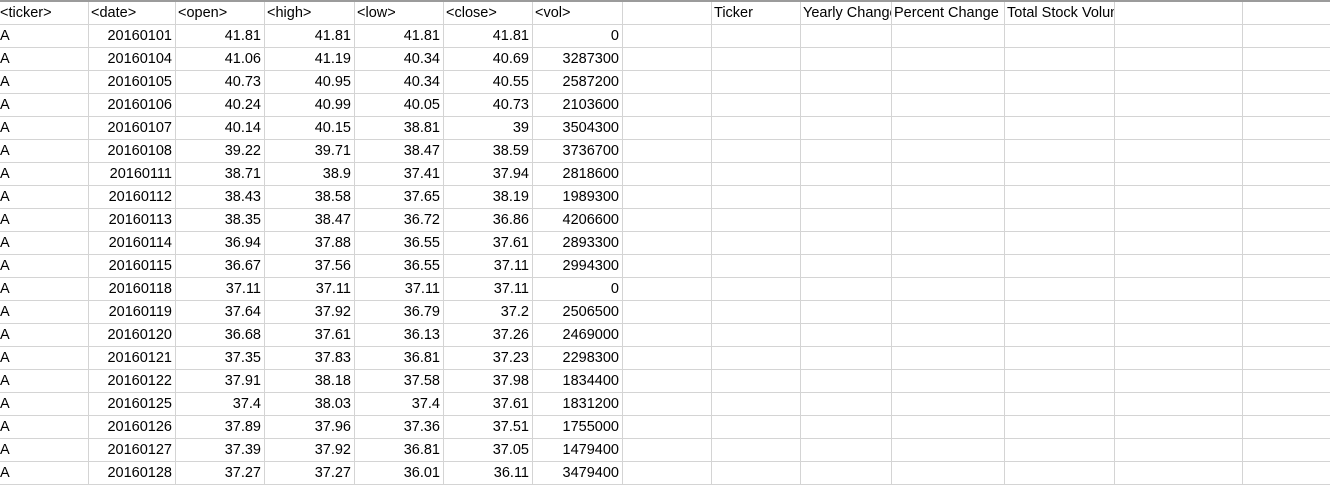 Image resolution: width=1330 pixels, height=485 pixels. I want to click on cell-vol: 2103600, so click(578, 105).